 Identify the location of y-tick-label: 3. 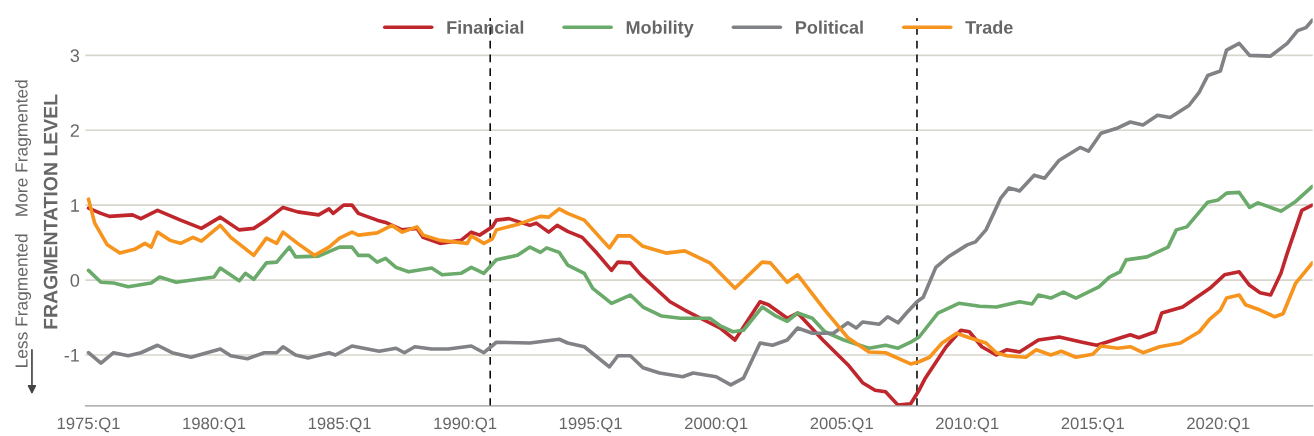
(75, 56).